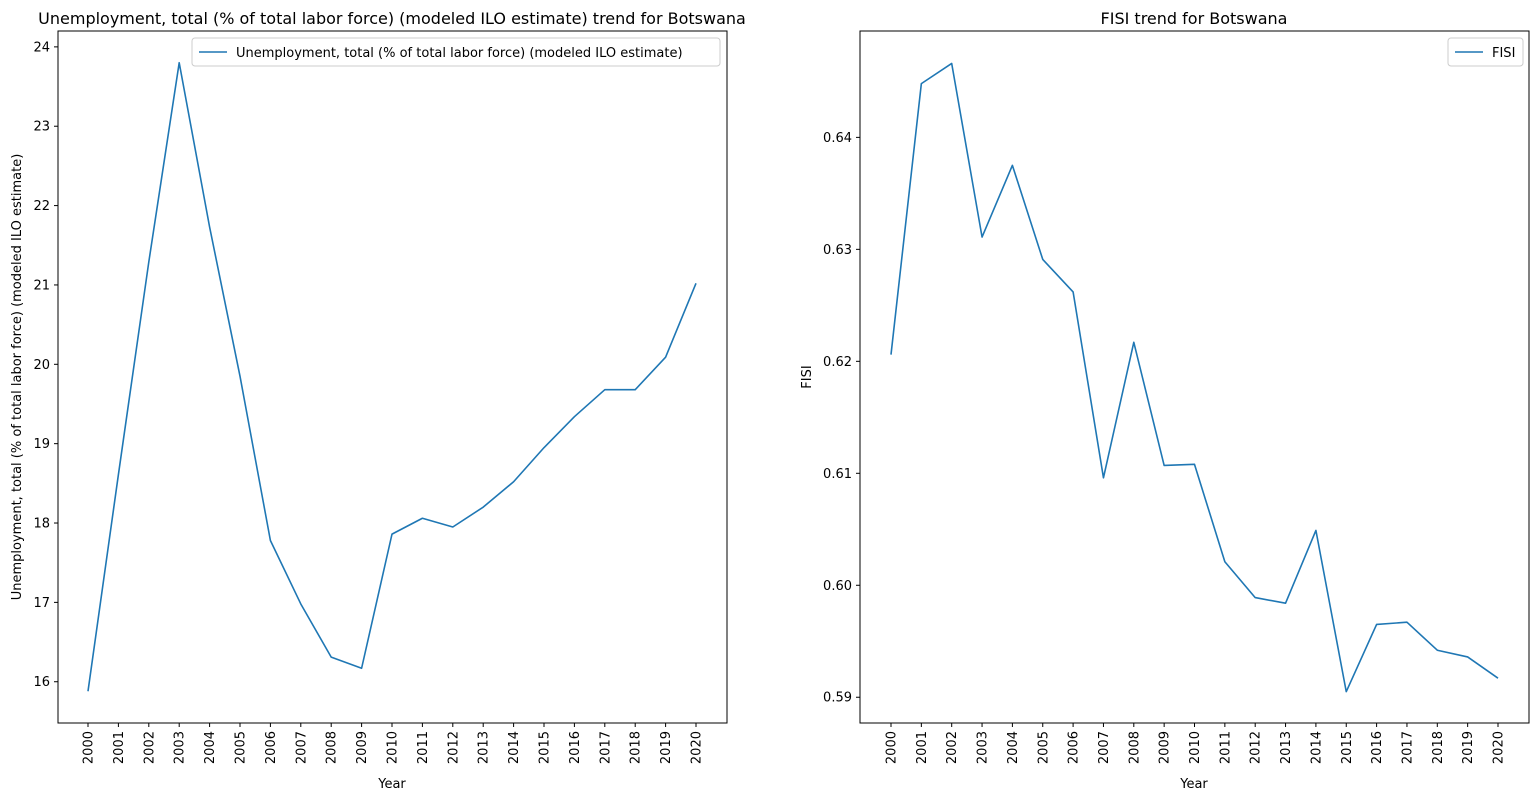  Describe the element at coordinates (1193, 784) in the screenshot. I see `fisi-chart-x-label: Year` at that location.